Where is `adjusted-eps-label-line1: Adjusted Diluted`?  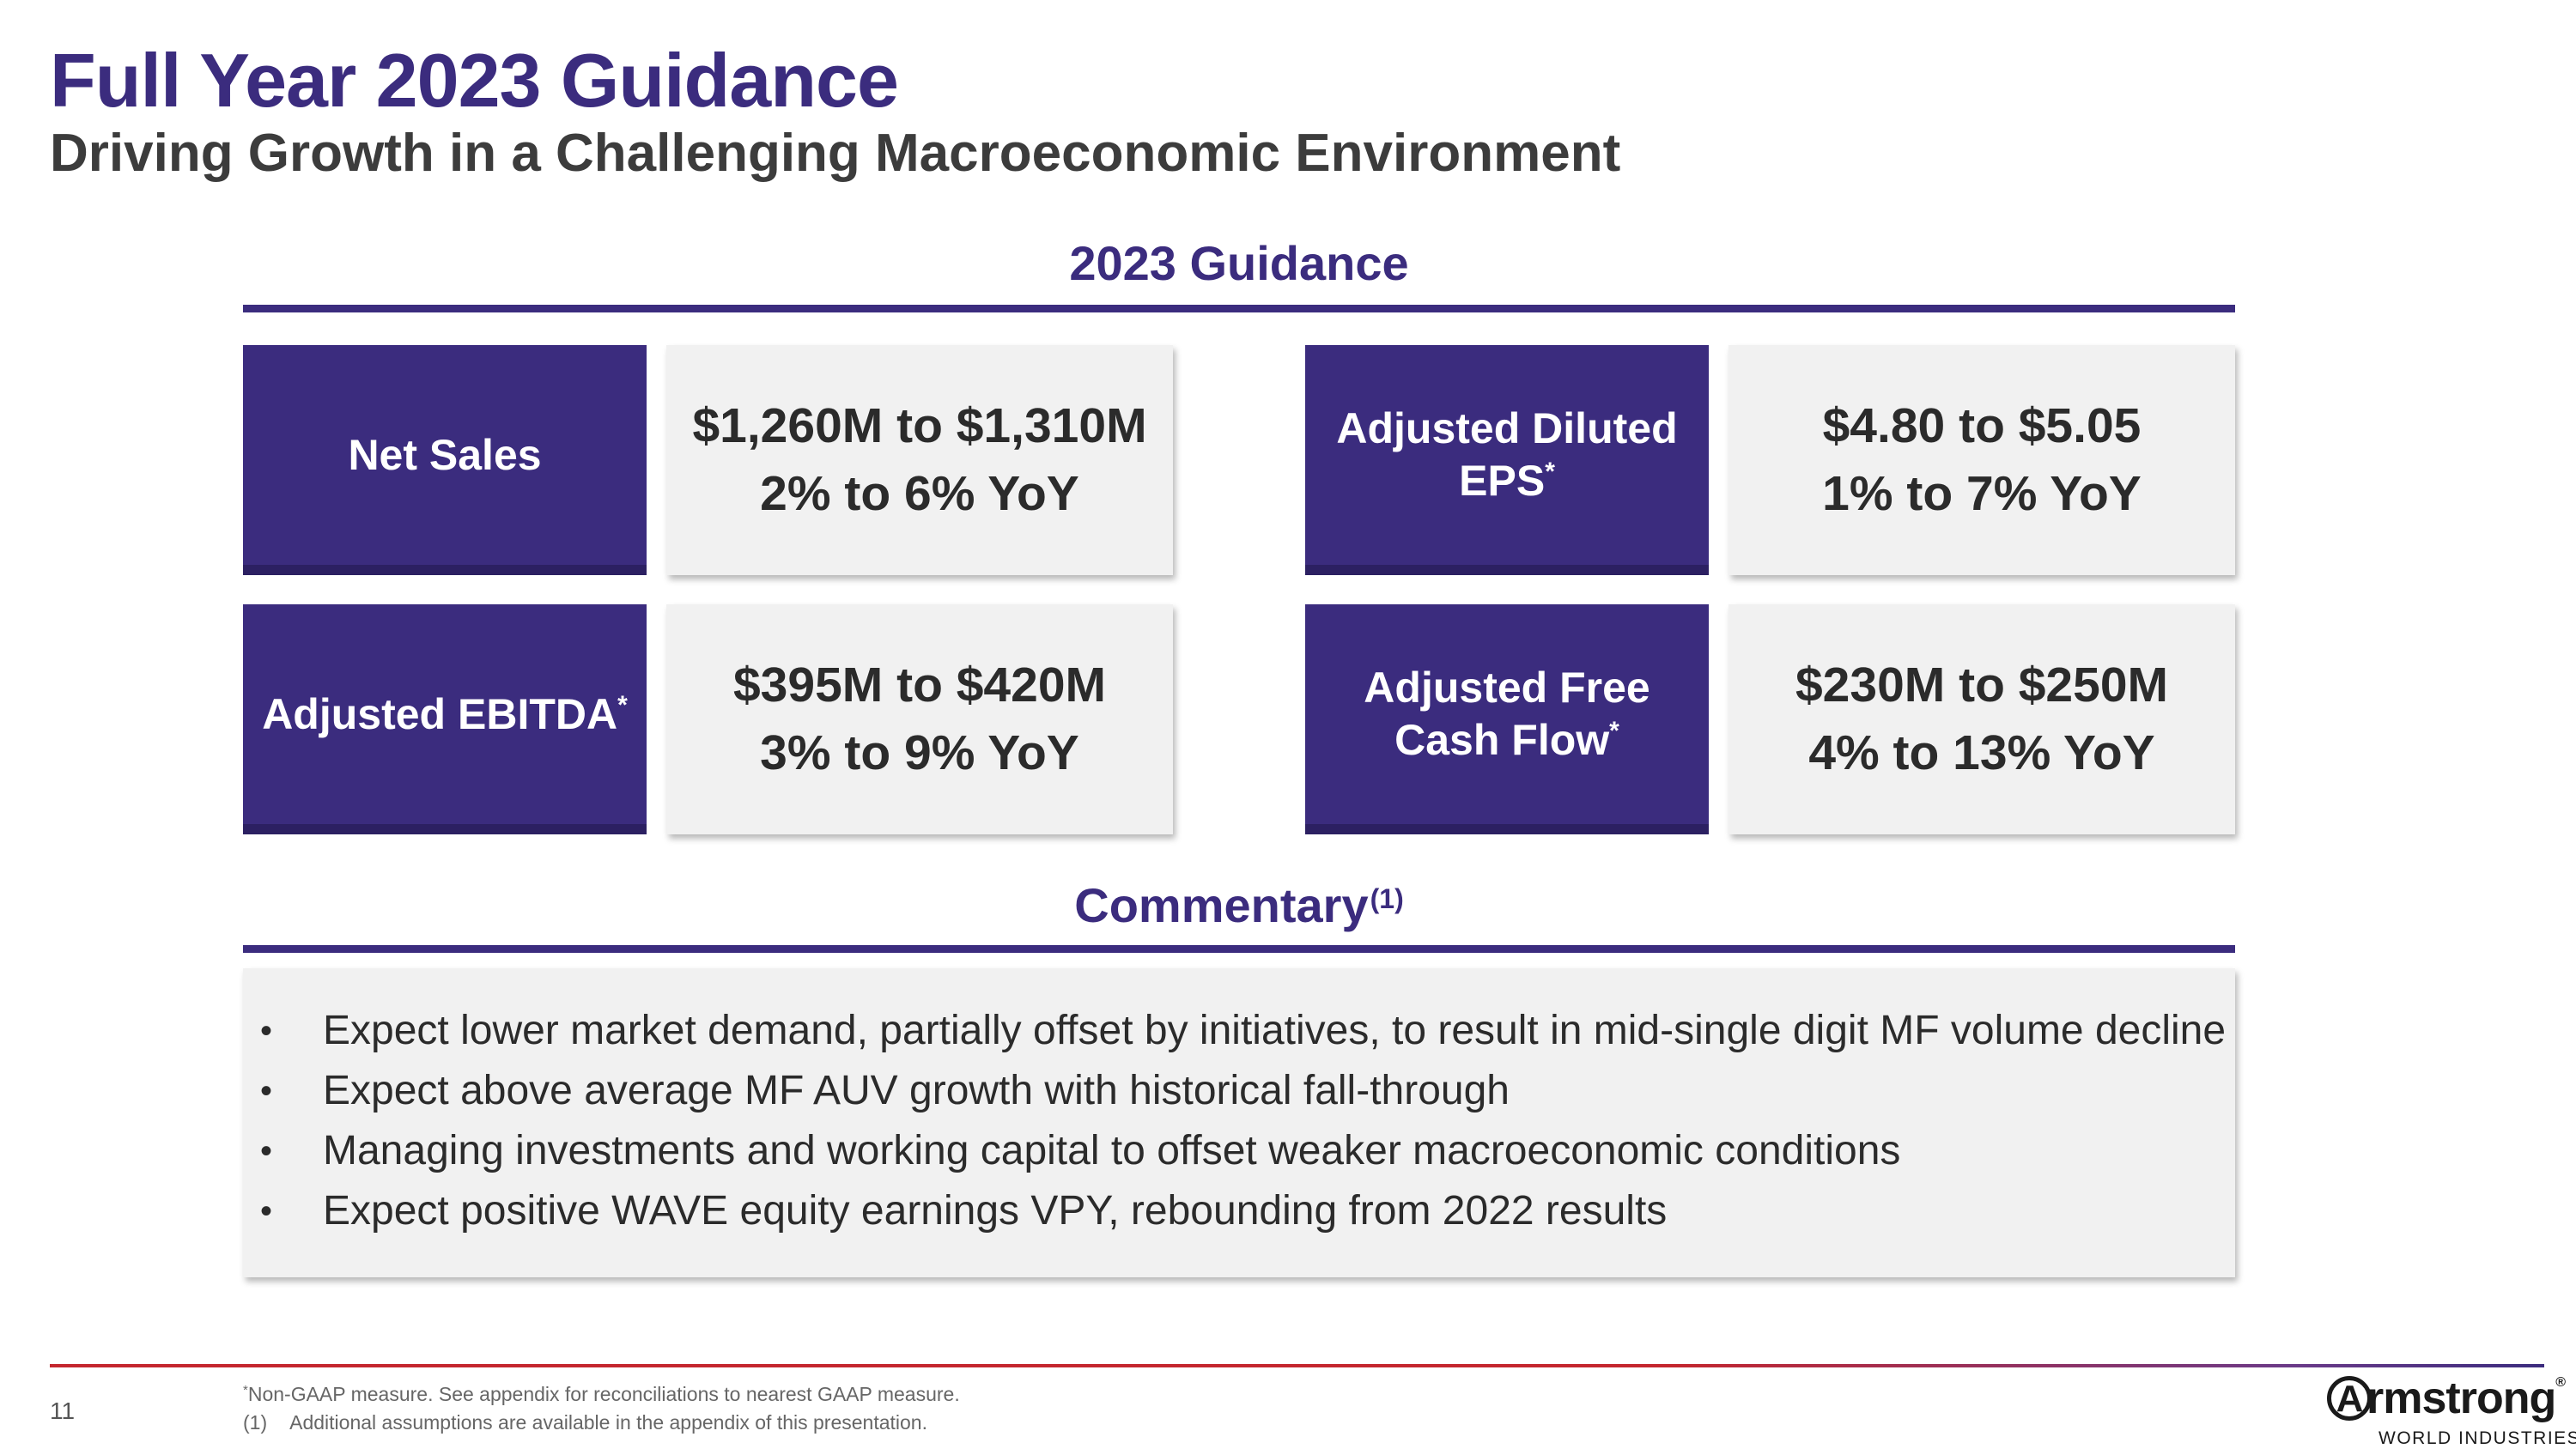 adjusted-eps-label-line1: Adjusted Diluted is located at coordinates (1507, 428).